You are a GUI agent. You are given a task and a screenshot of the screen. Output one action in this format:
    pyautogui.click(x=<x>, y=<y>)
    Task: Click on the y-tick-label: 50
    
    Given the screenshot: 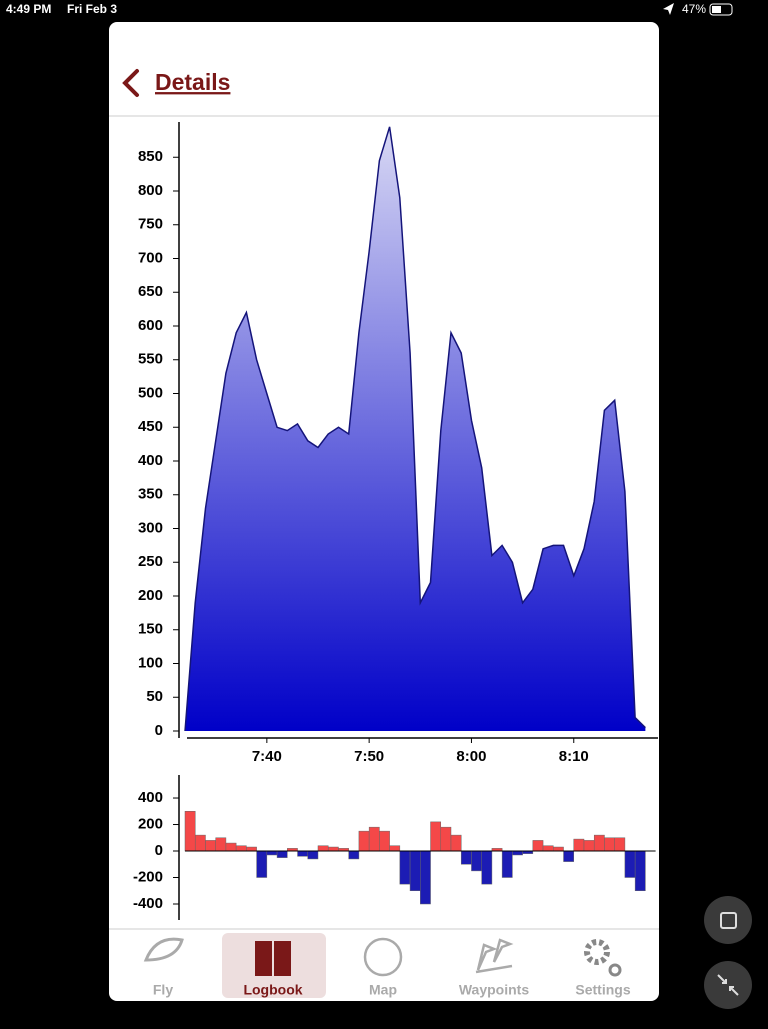 What is the action you would take?
    pyautogui.click(x=154, y=696)
    